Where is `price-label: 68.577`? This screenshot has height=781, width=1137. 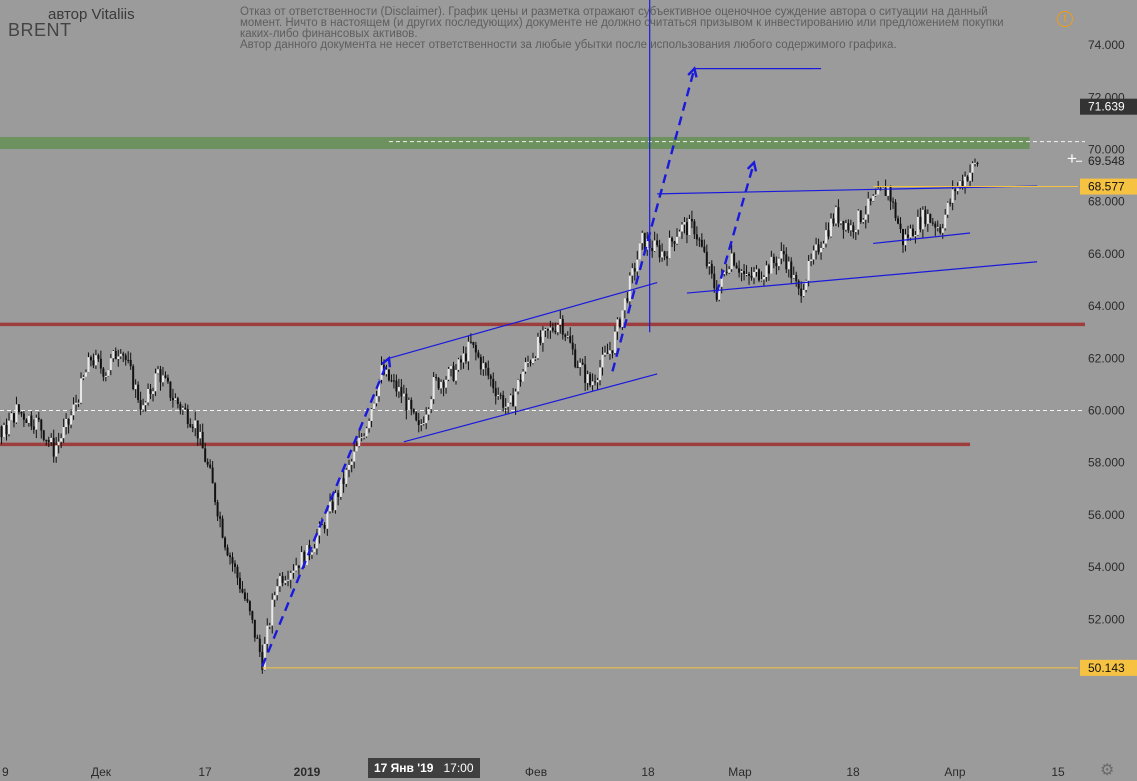 price-label: 68.577 is located at coordinates (1106, 187).